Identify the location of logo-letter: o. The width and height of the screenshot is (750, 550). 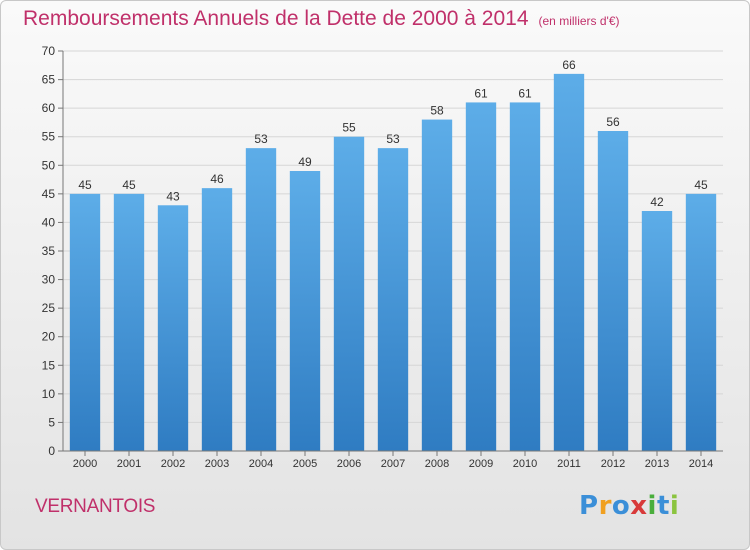
(621, 506).